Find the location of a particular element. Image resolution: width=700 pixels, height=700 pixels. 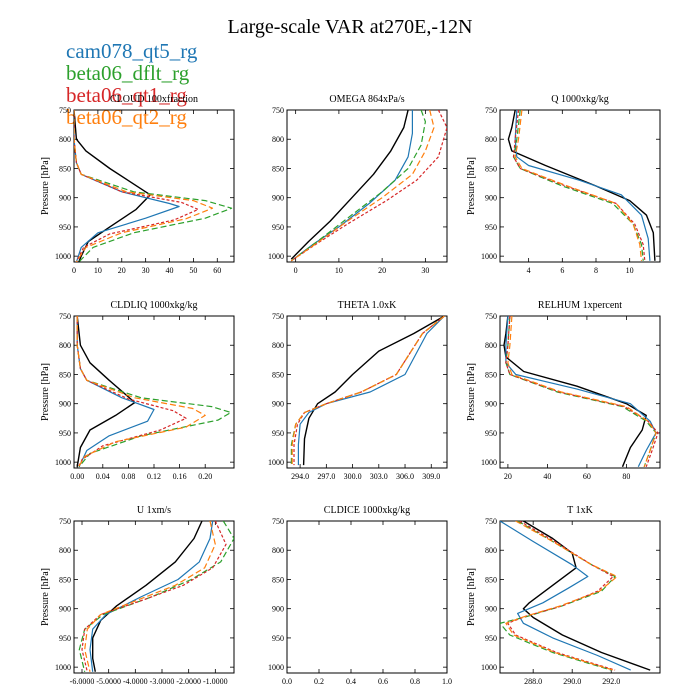

panel-title: T 1xK is located at coordinates (580, 510).